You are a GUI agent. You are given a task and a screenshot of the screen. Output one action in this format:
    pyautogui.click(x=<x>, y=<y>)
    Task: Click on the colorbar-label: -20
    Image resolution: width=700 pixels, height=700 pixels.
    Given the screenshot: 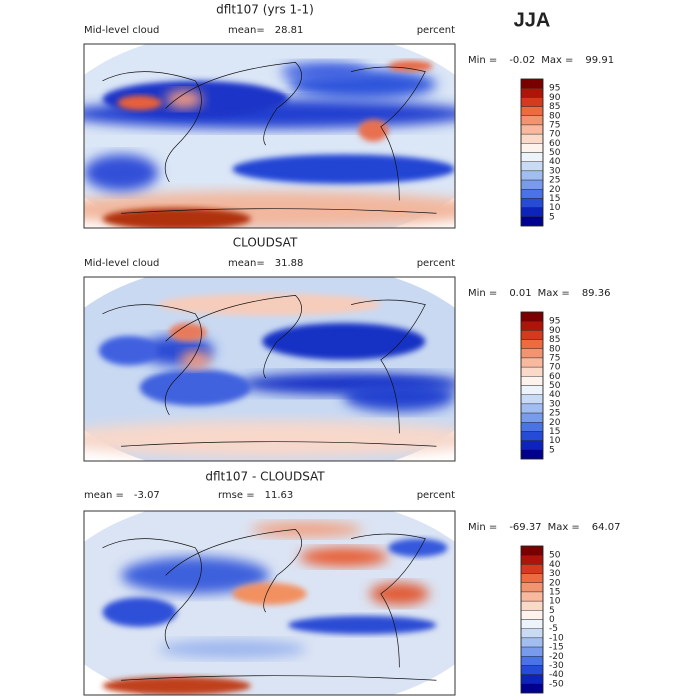 What is the action you would take?
    pyautogui.click(x=556, y=657)
    